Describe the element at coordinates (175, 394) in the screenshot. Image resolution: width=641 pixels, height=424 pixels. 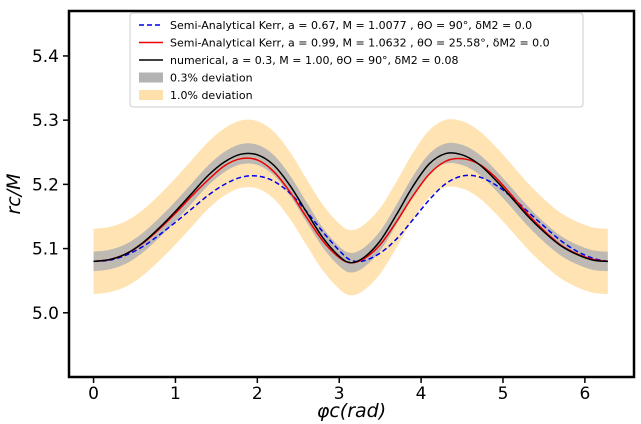
I see `x-tick-label: 1` at that location.